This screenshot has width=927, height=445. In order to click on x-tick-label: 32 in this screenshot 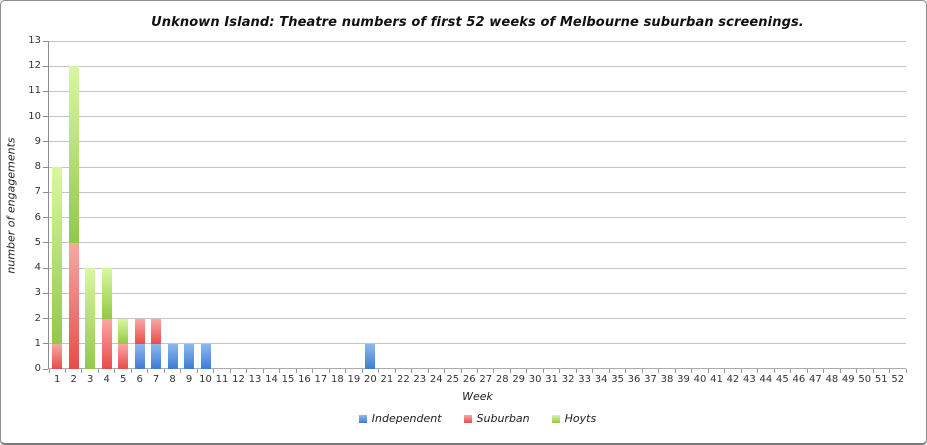, I will do `click(568, 379)`.